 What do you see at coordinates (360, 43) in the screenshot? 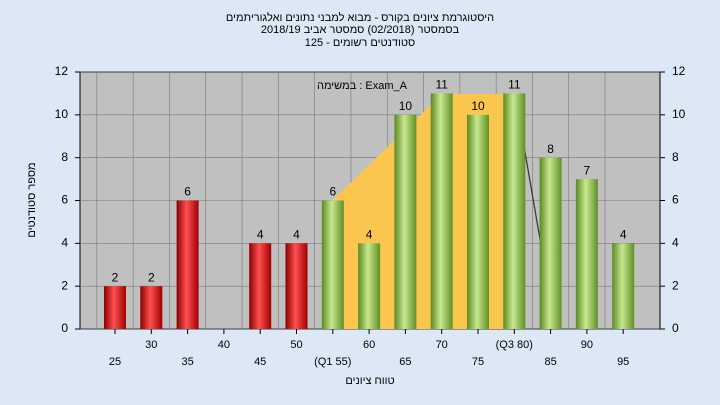
I see `chart-subtitle: סטודנטים רשומים - 125` at bounding box center [360, 43].